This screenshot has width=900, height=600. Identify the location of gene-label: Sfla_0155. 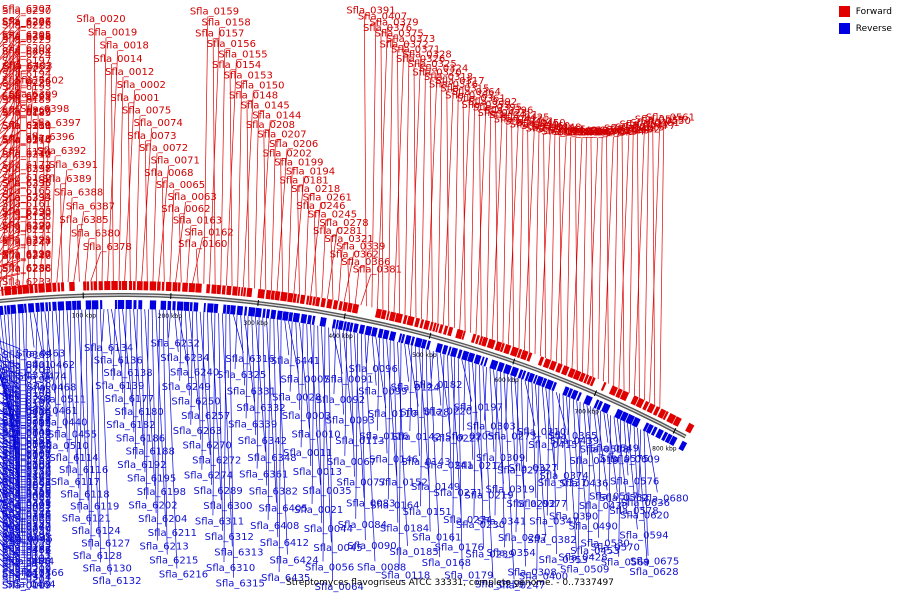
(242, 55).